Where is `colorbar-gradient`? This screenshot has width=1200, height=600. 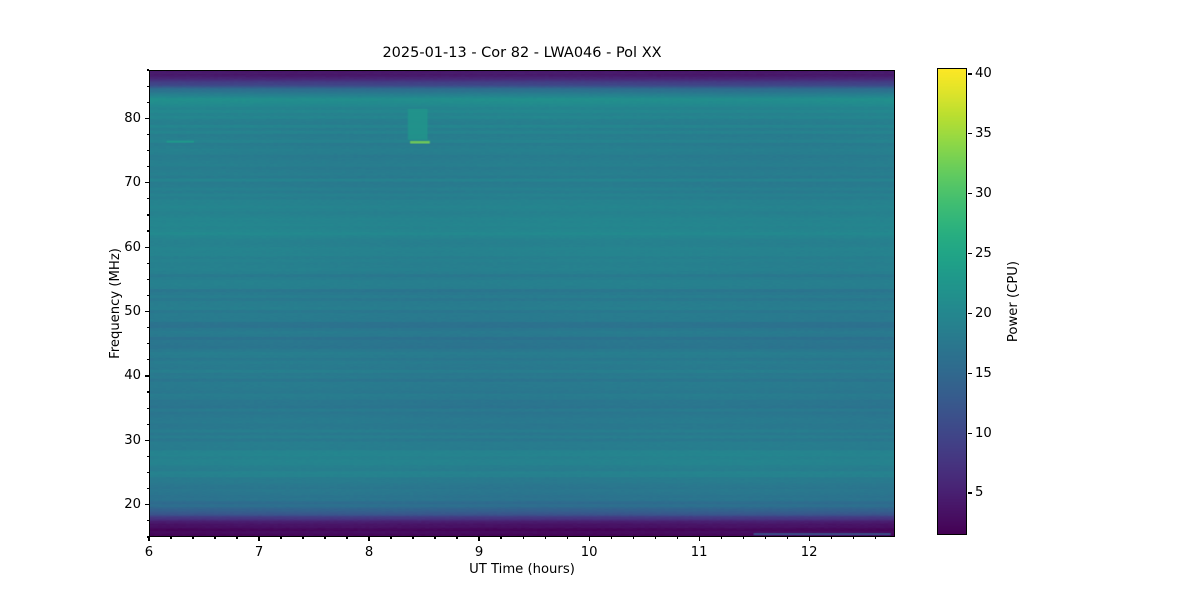
colorbar-gradient is located at coordinates (952, 301).